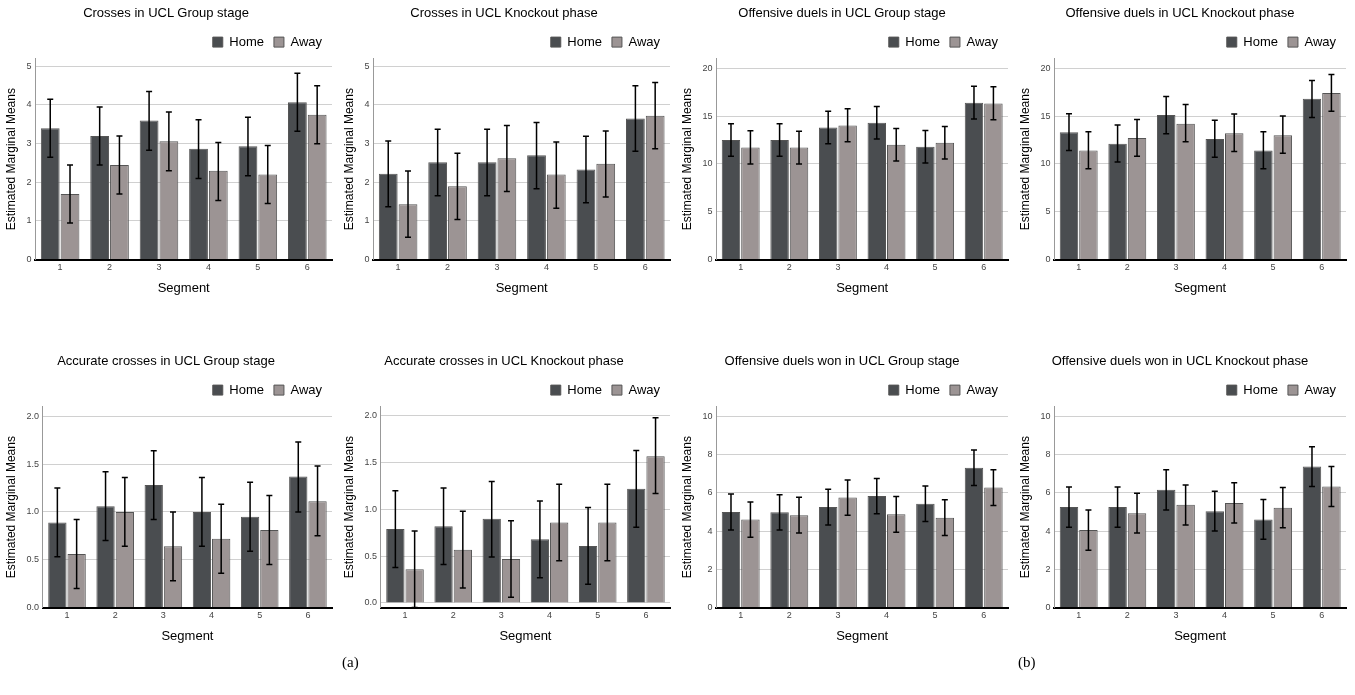 The height and width of the screenshot is (695, 1355). I want to click on chart-title: Offensive duels won in UCL Group stage, so click(842, 360).